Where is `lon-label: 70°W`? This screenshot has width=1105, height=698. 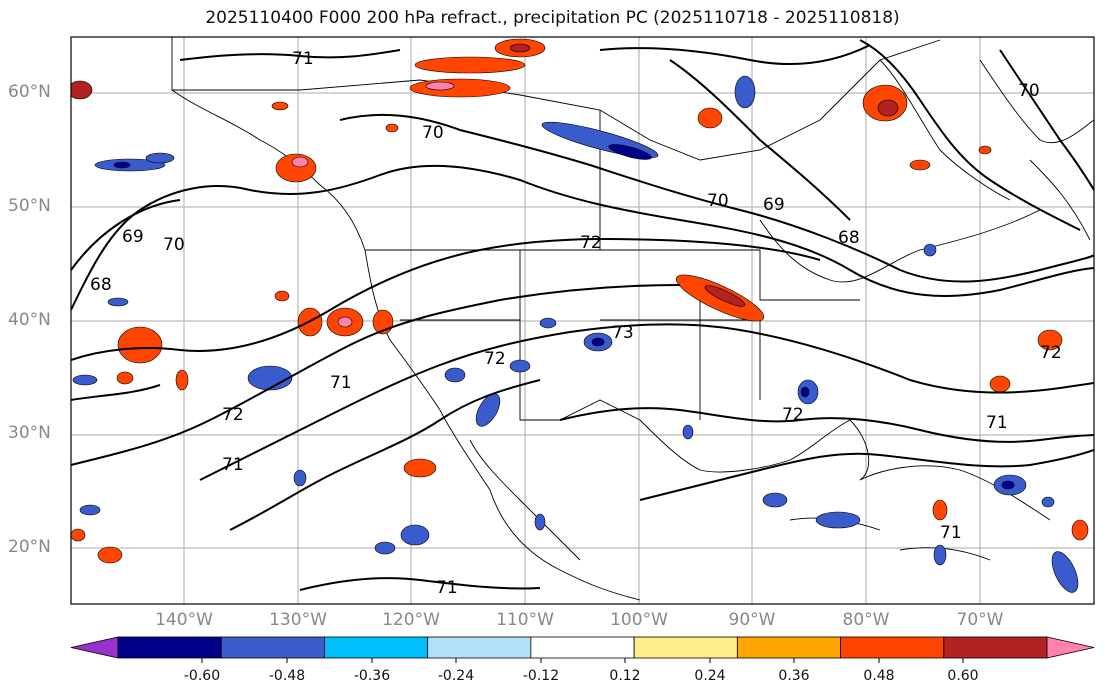 lon-label: 70°W is located at coordinates (980, 620).